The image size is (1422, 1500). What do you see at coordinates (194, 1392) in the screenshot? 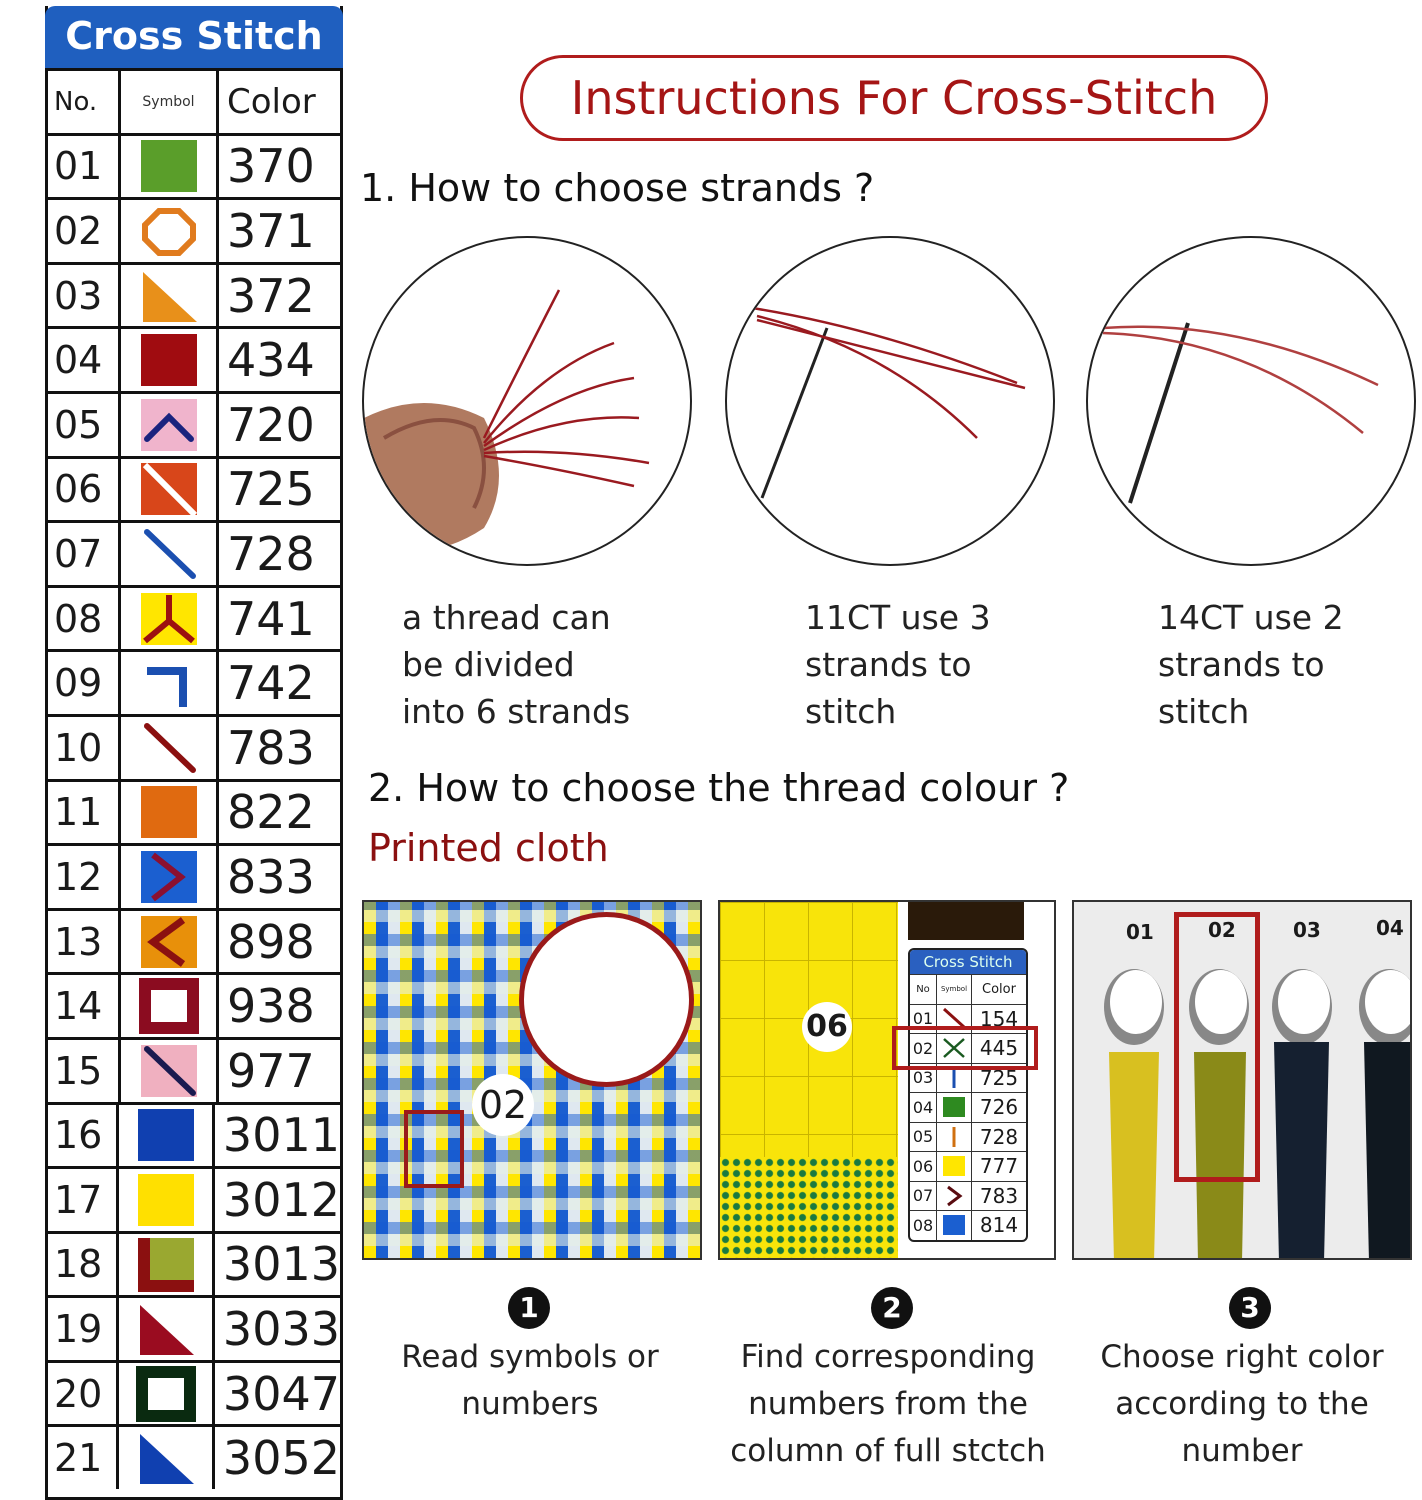
I see `legend-row: 20 3047` at bounding box center [194, 1392].